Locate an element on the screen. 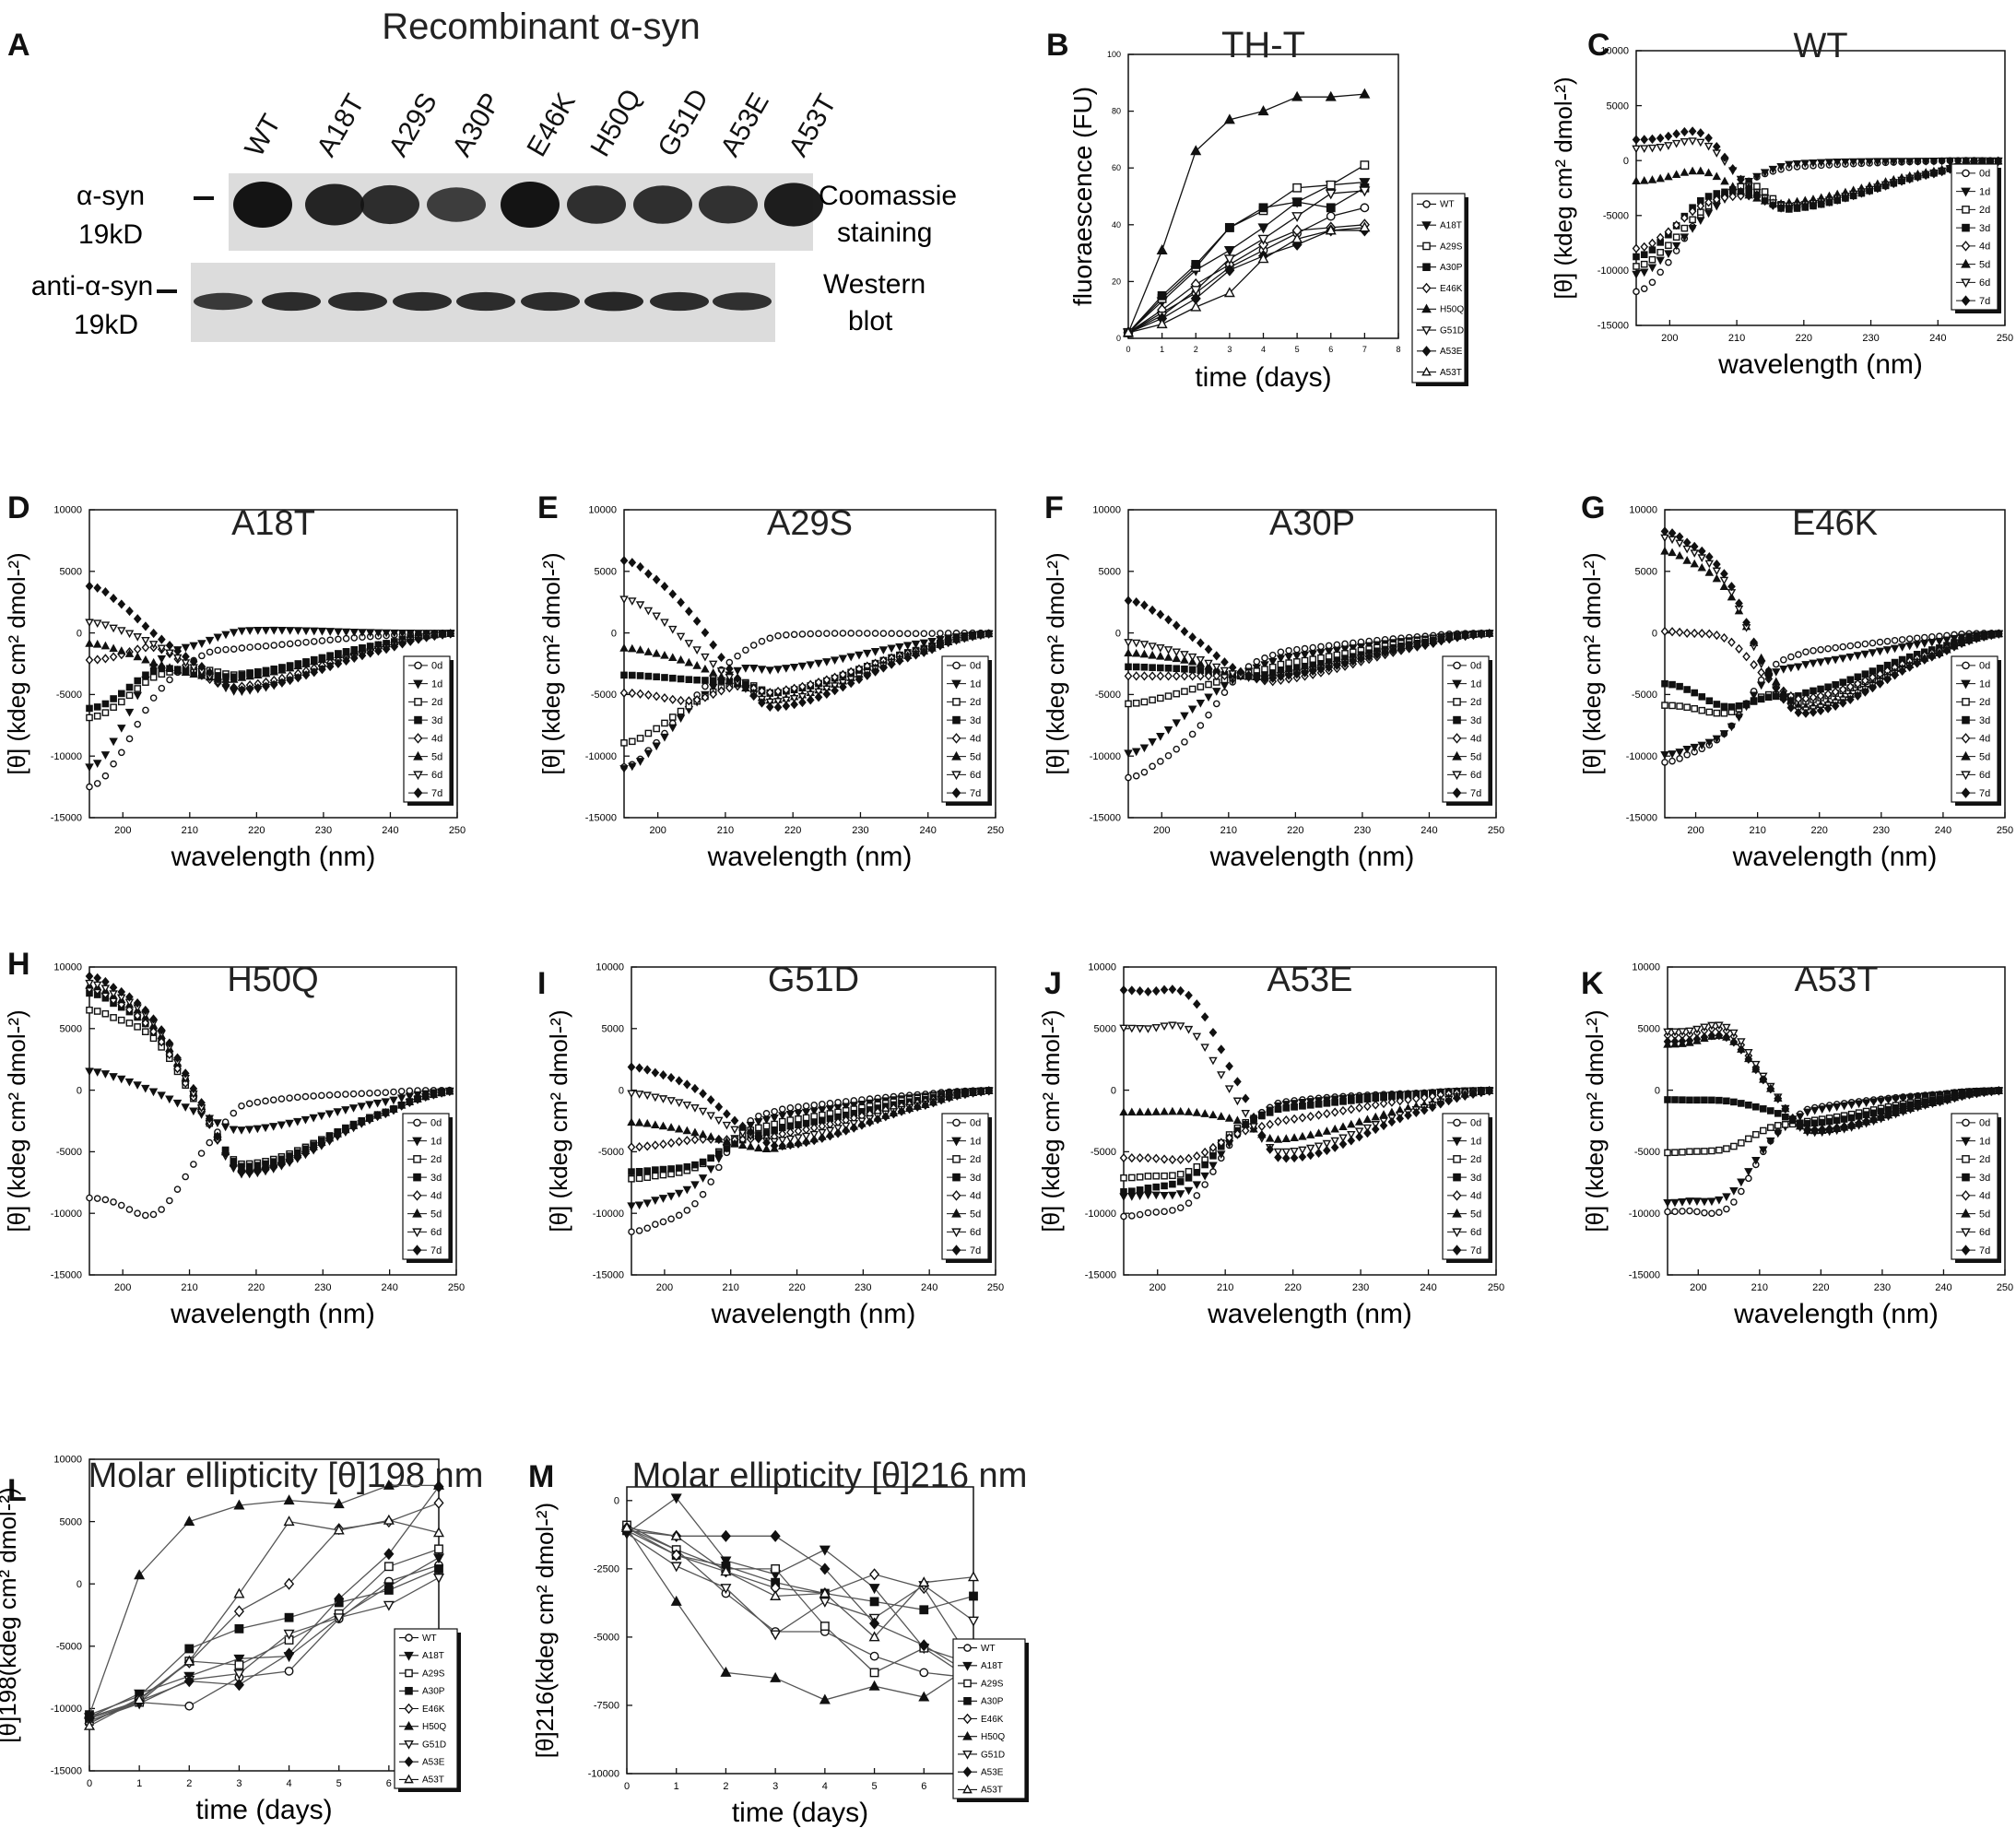 The image size is (2016, 1828). legend-label-a53e: A53E is located at coordinates (1452, 352).